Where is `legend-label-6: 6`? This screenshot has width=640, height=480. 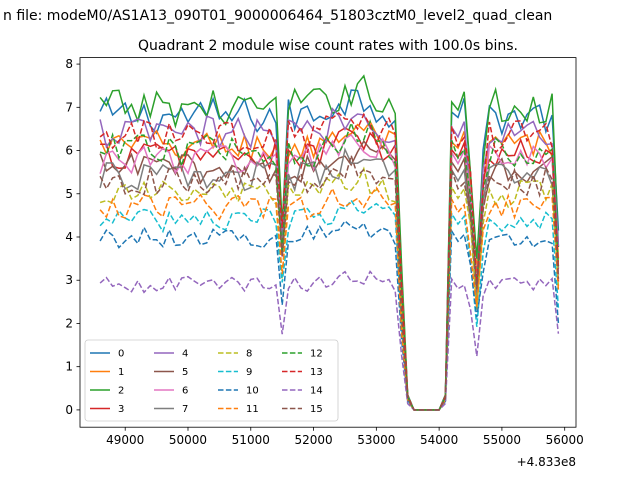
legend-label-6: 6 is located at coordinates (185, 391).